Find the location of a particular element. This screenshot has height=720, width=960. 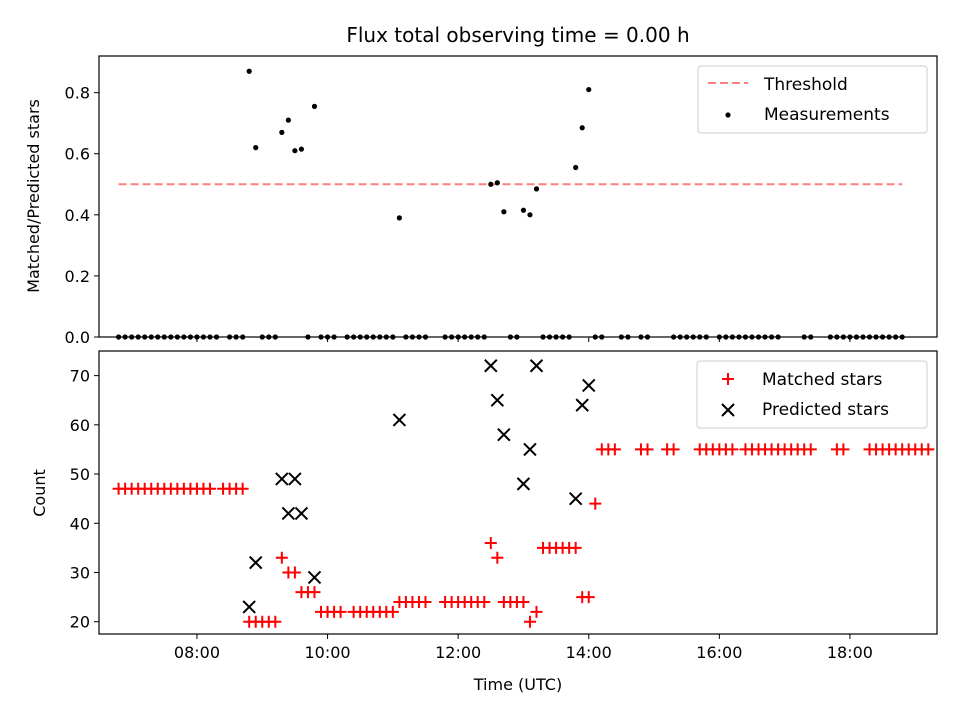

top-x-ticks is located at coordinates (523, 339).